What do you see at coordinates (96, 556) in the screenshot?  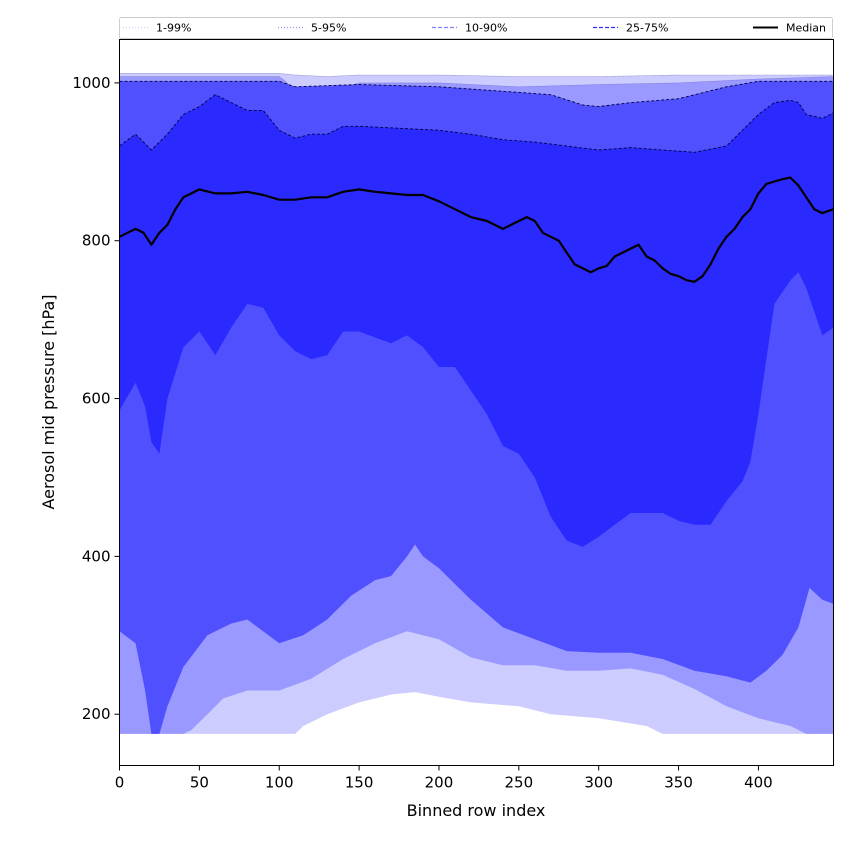 I see `y-tick-label: 400` at bounding box center [96, 556].